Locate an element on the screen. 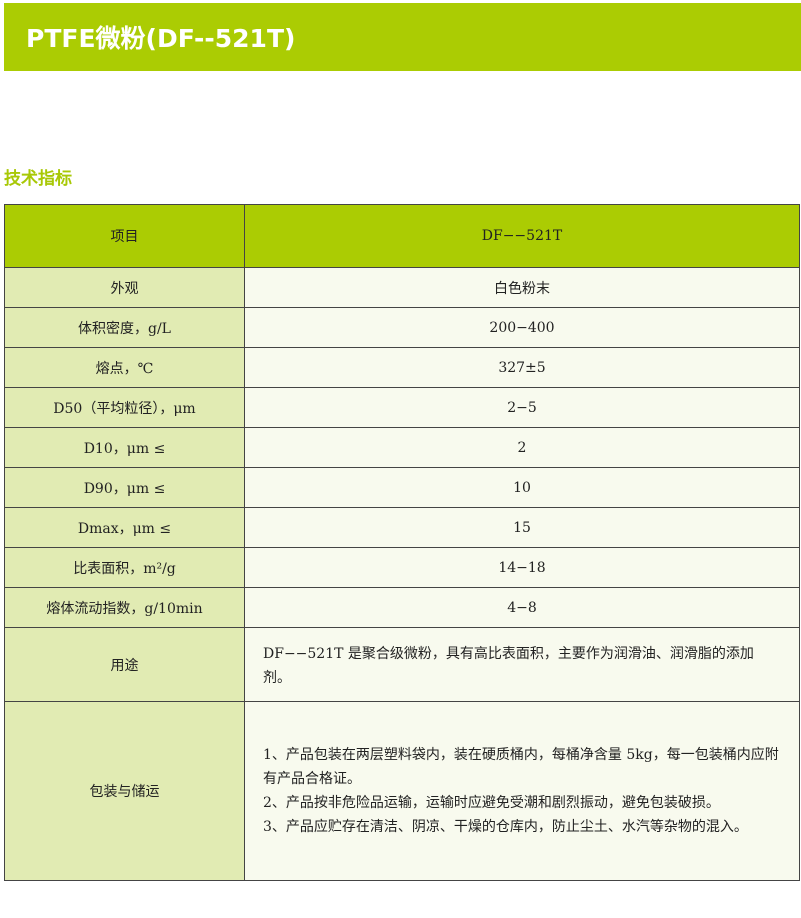 The width and height of the screenshot is (801, 918). row-value: 白色粉末 is located at coordinates (522, 287).